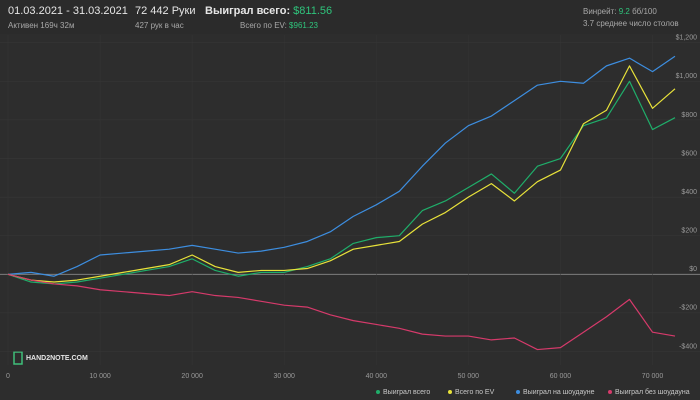 The width and height of the screenshot is (700, 400). Describe the element at coordinates (248, 11) in the screenshot. I see `won-label: Выиграл всего:` at that location.